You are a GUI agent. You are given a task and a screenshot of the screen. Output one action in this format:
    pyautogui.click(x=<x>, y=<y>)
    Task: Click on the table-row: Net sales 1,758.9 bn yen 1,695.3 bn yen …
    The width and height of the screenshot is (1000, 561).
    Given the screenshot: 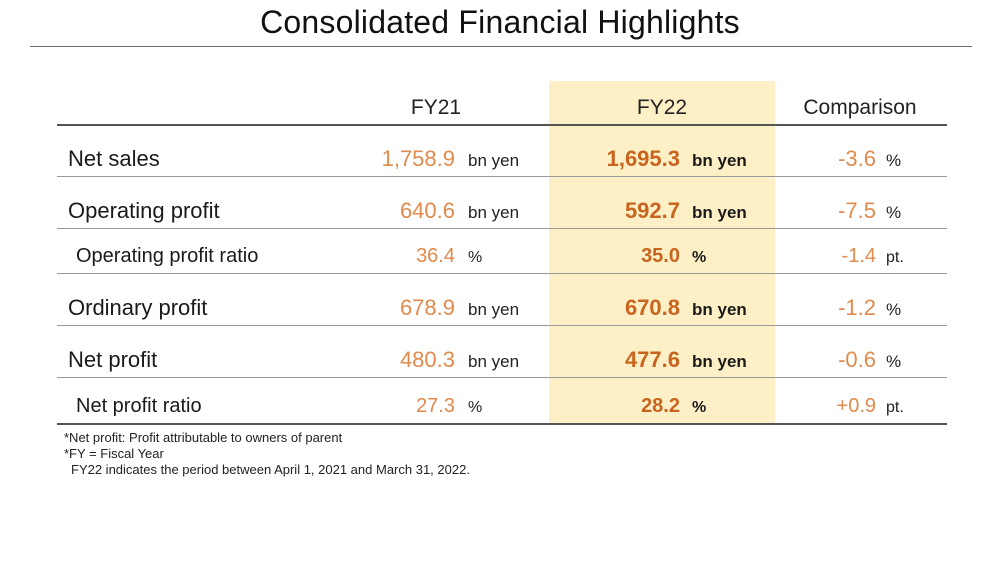 What is the action you would take?
    pyautogui.click(x=500, y=159)
    